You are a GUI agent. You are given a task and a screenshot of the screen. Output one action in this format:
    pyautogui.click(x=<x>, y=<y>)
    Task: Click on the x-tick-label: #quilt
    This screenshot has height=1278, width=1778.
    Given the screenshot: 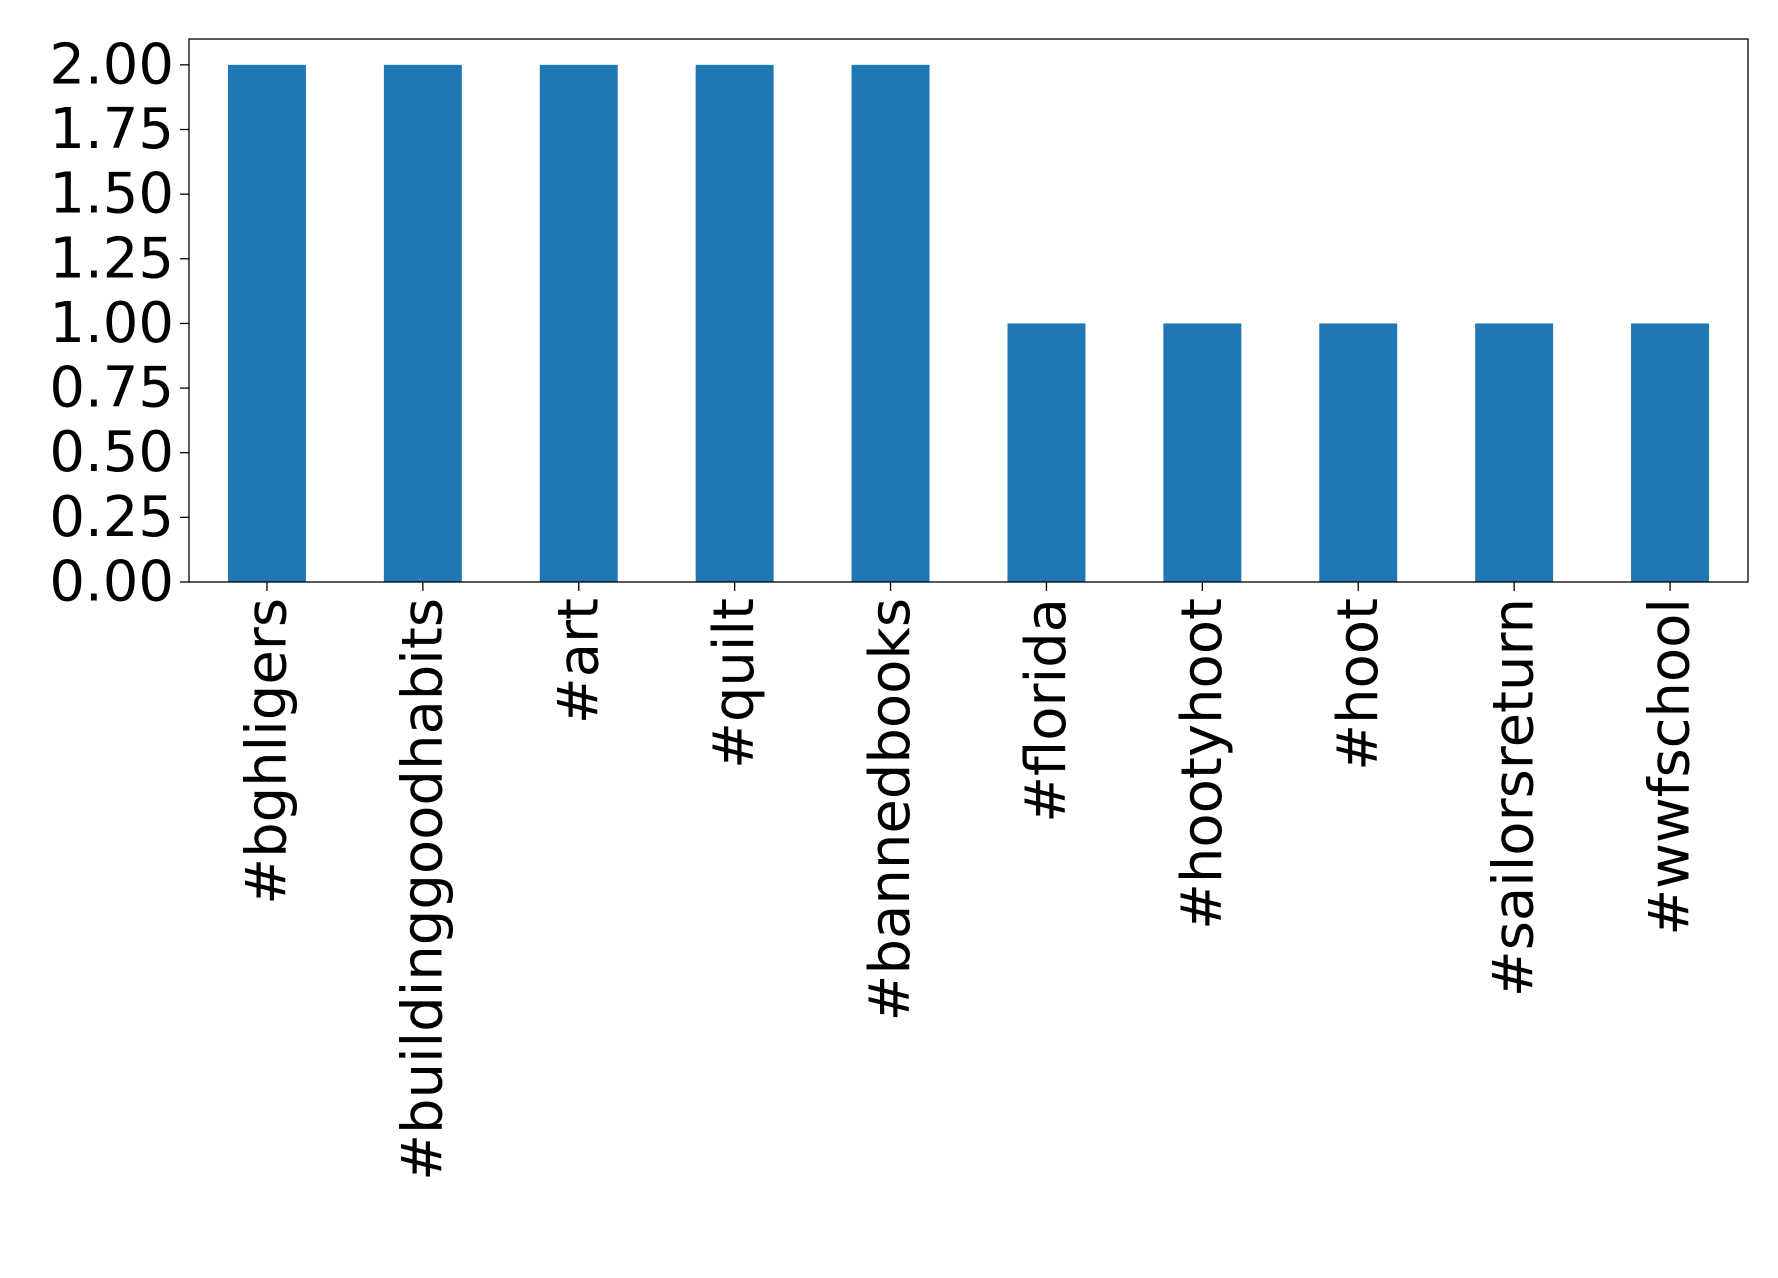 What is the action you would take?
    pyautogui.click(x=734, y=683)
    